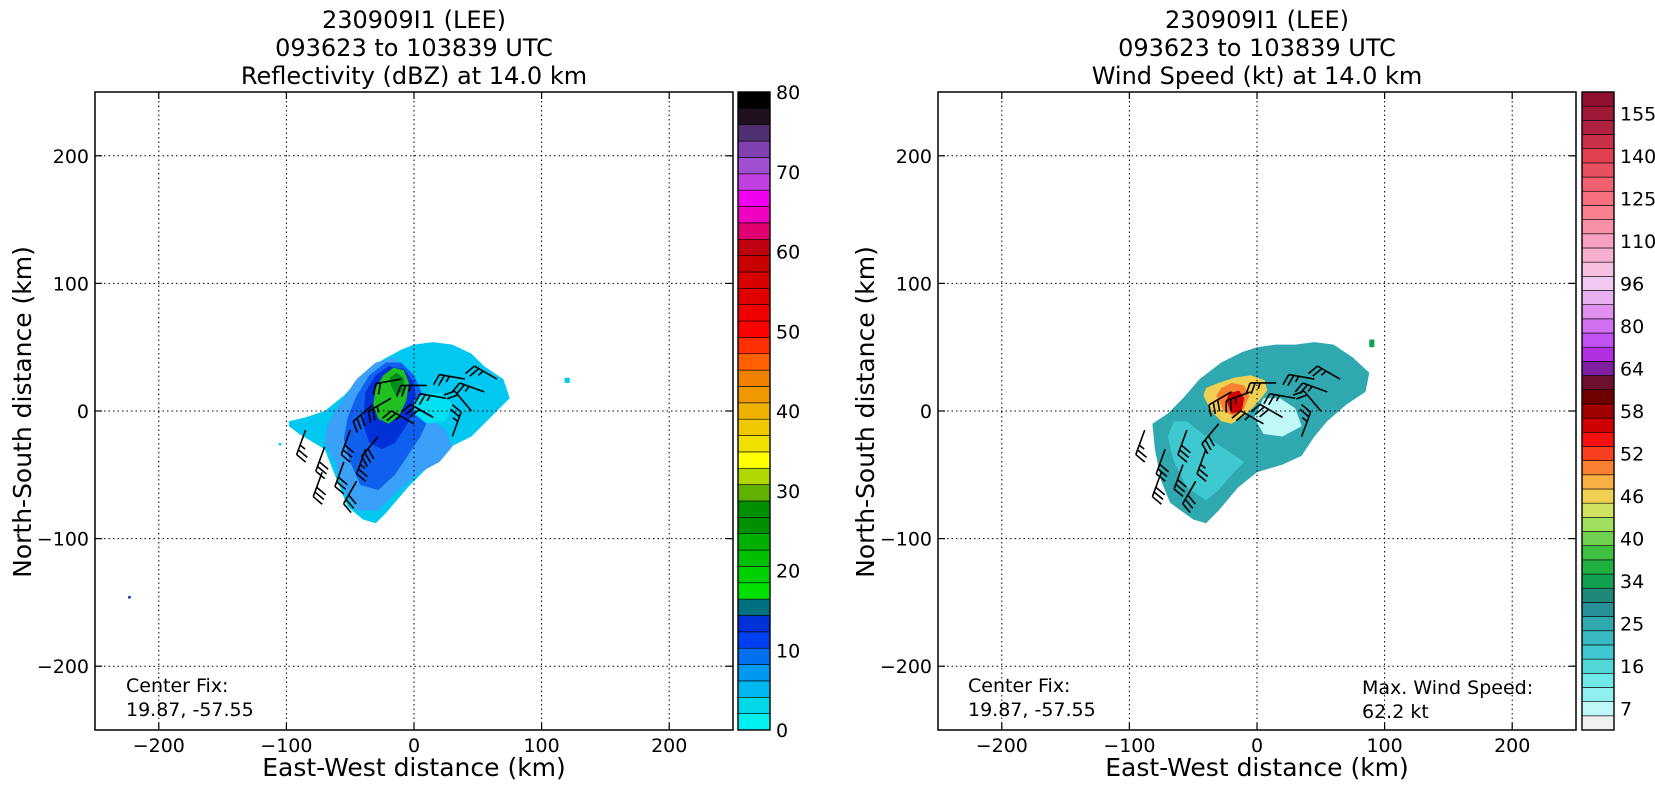 The width and height of the screenshot is (1655, 787). What do you see at coordinates (1632, 412) in the screenshot?
I see `colorbar-tick-label: 58` at bounding box center [1632, 412].